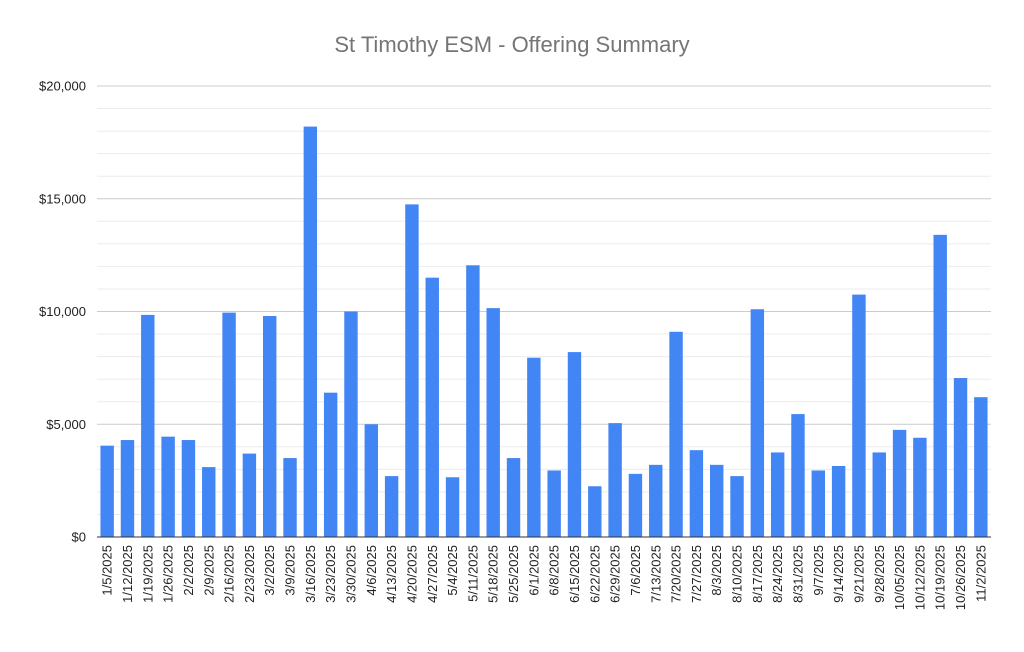  I want to click on x-tick-label: 1/26/2025, so click(168, 574).